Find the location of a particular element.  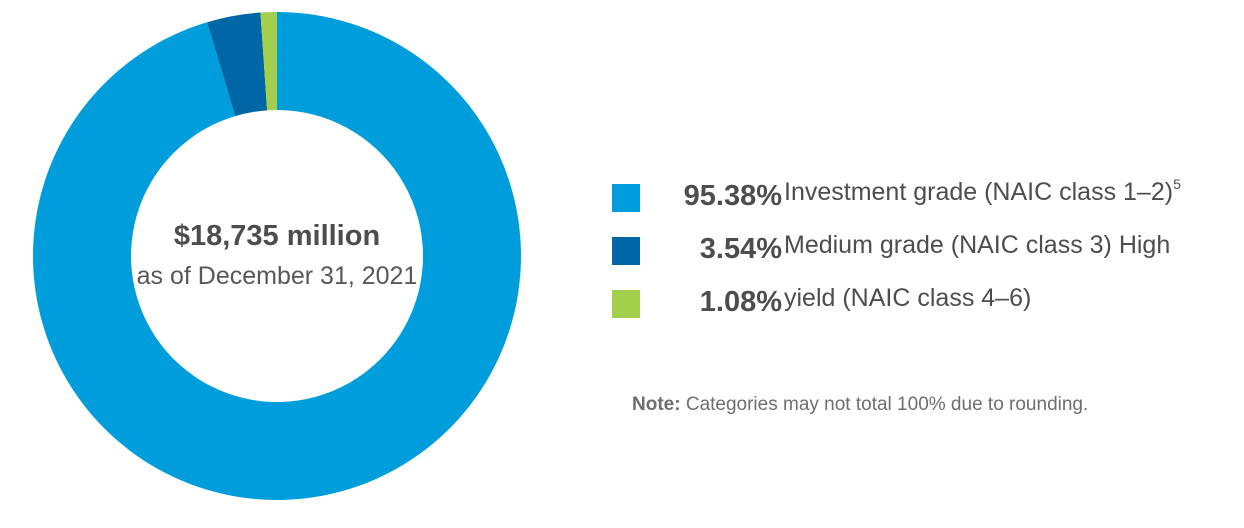

legend-value-high-yield: 1.08% is located at coordinates (740, 302).